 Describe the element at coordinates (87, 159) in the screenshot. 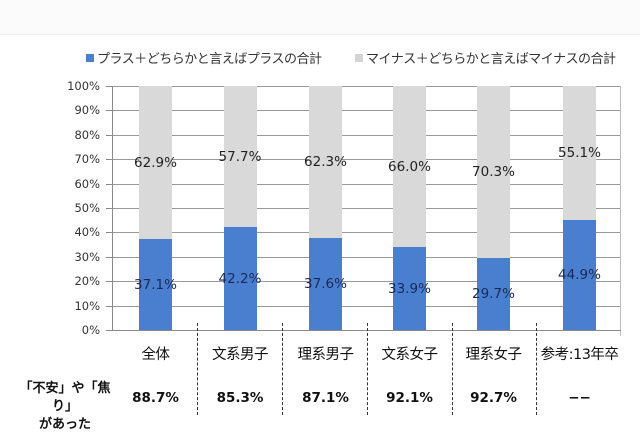

I see `y-tick-label: 70%` at that location.